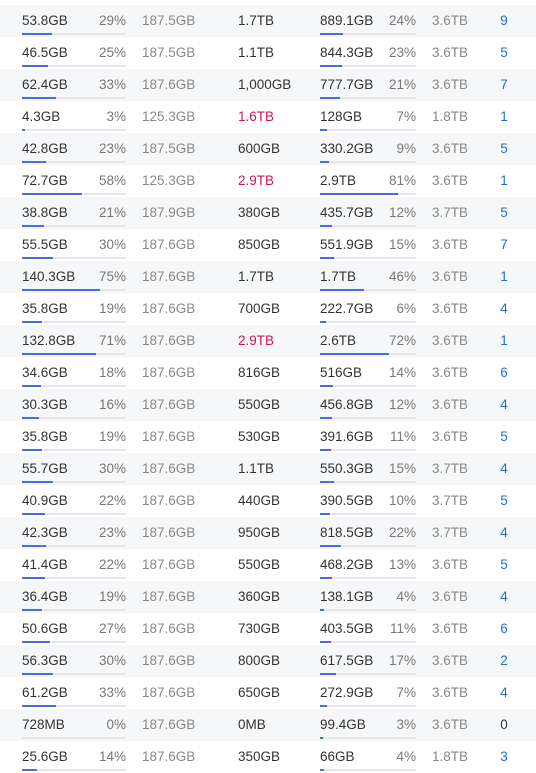 Image resolution: width=536 pixels, height=773 pixels. What do you see at coordinates (268, 53) in the screenshot?
I see `table-row: 46.5GB 25% 187.5GB 1.1TB 844.3GB 23% 3.6TB 5` at bounding box center [268, 53].